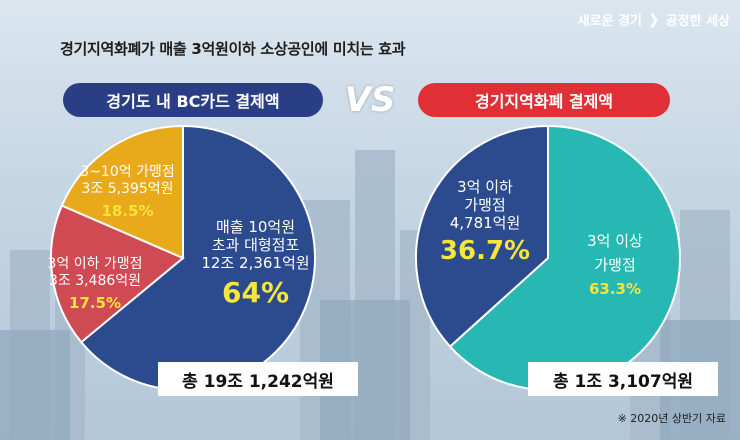 The width and height of the screenshot is (740, 440). I want to click on vs-label: VS, so click(370, 100).